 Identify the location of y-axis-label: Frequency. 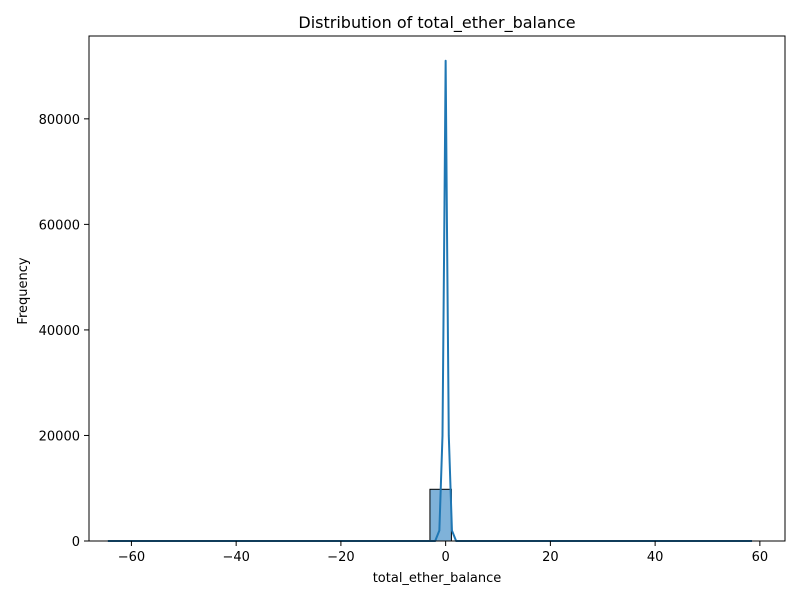
(23, 290).